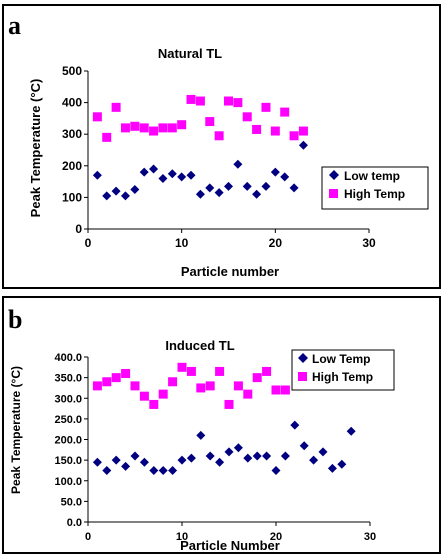  What do you see at coordinates (15, 319) in the screenshot?
I see `panel-b-letter: b` at bounding box center [15, 319].